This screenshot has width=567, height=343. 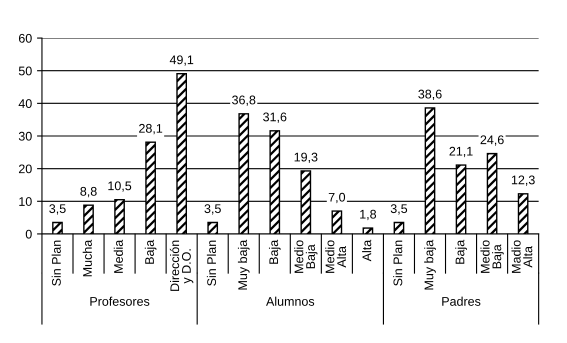 I want to click on data-label: 38,6, so click(x=430, y=95).